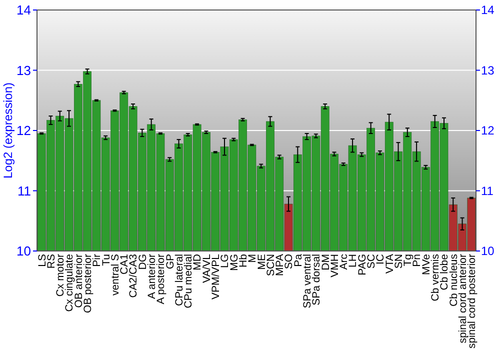  Describe the element at coordinates (488, 131) in the screenshot. I see `y2-tick-label: 12` at that location.